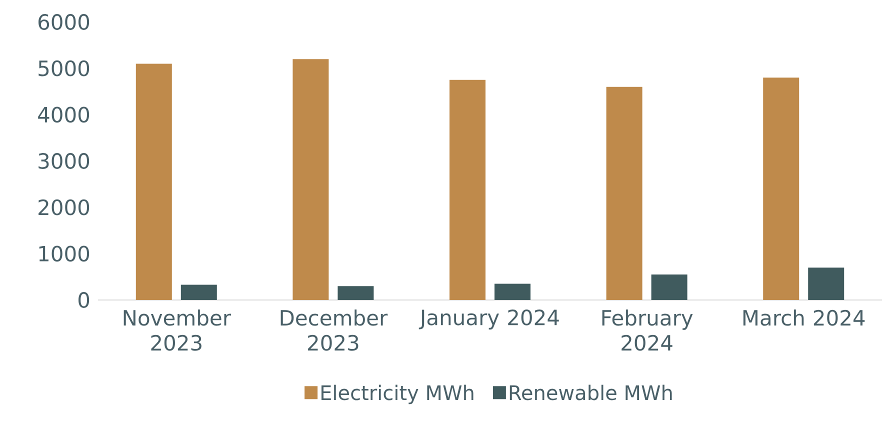 This screenshot has height=426, width=884. What do you see at coordinates (647, 330) in the screenshot?
I see `x-tick-label: February 2024` at bounding box center [647, 330].